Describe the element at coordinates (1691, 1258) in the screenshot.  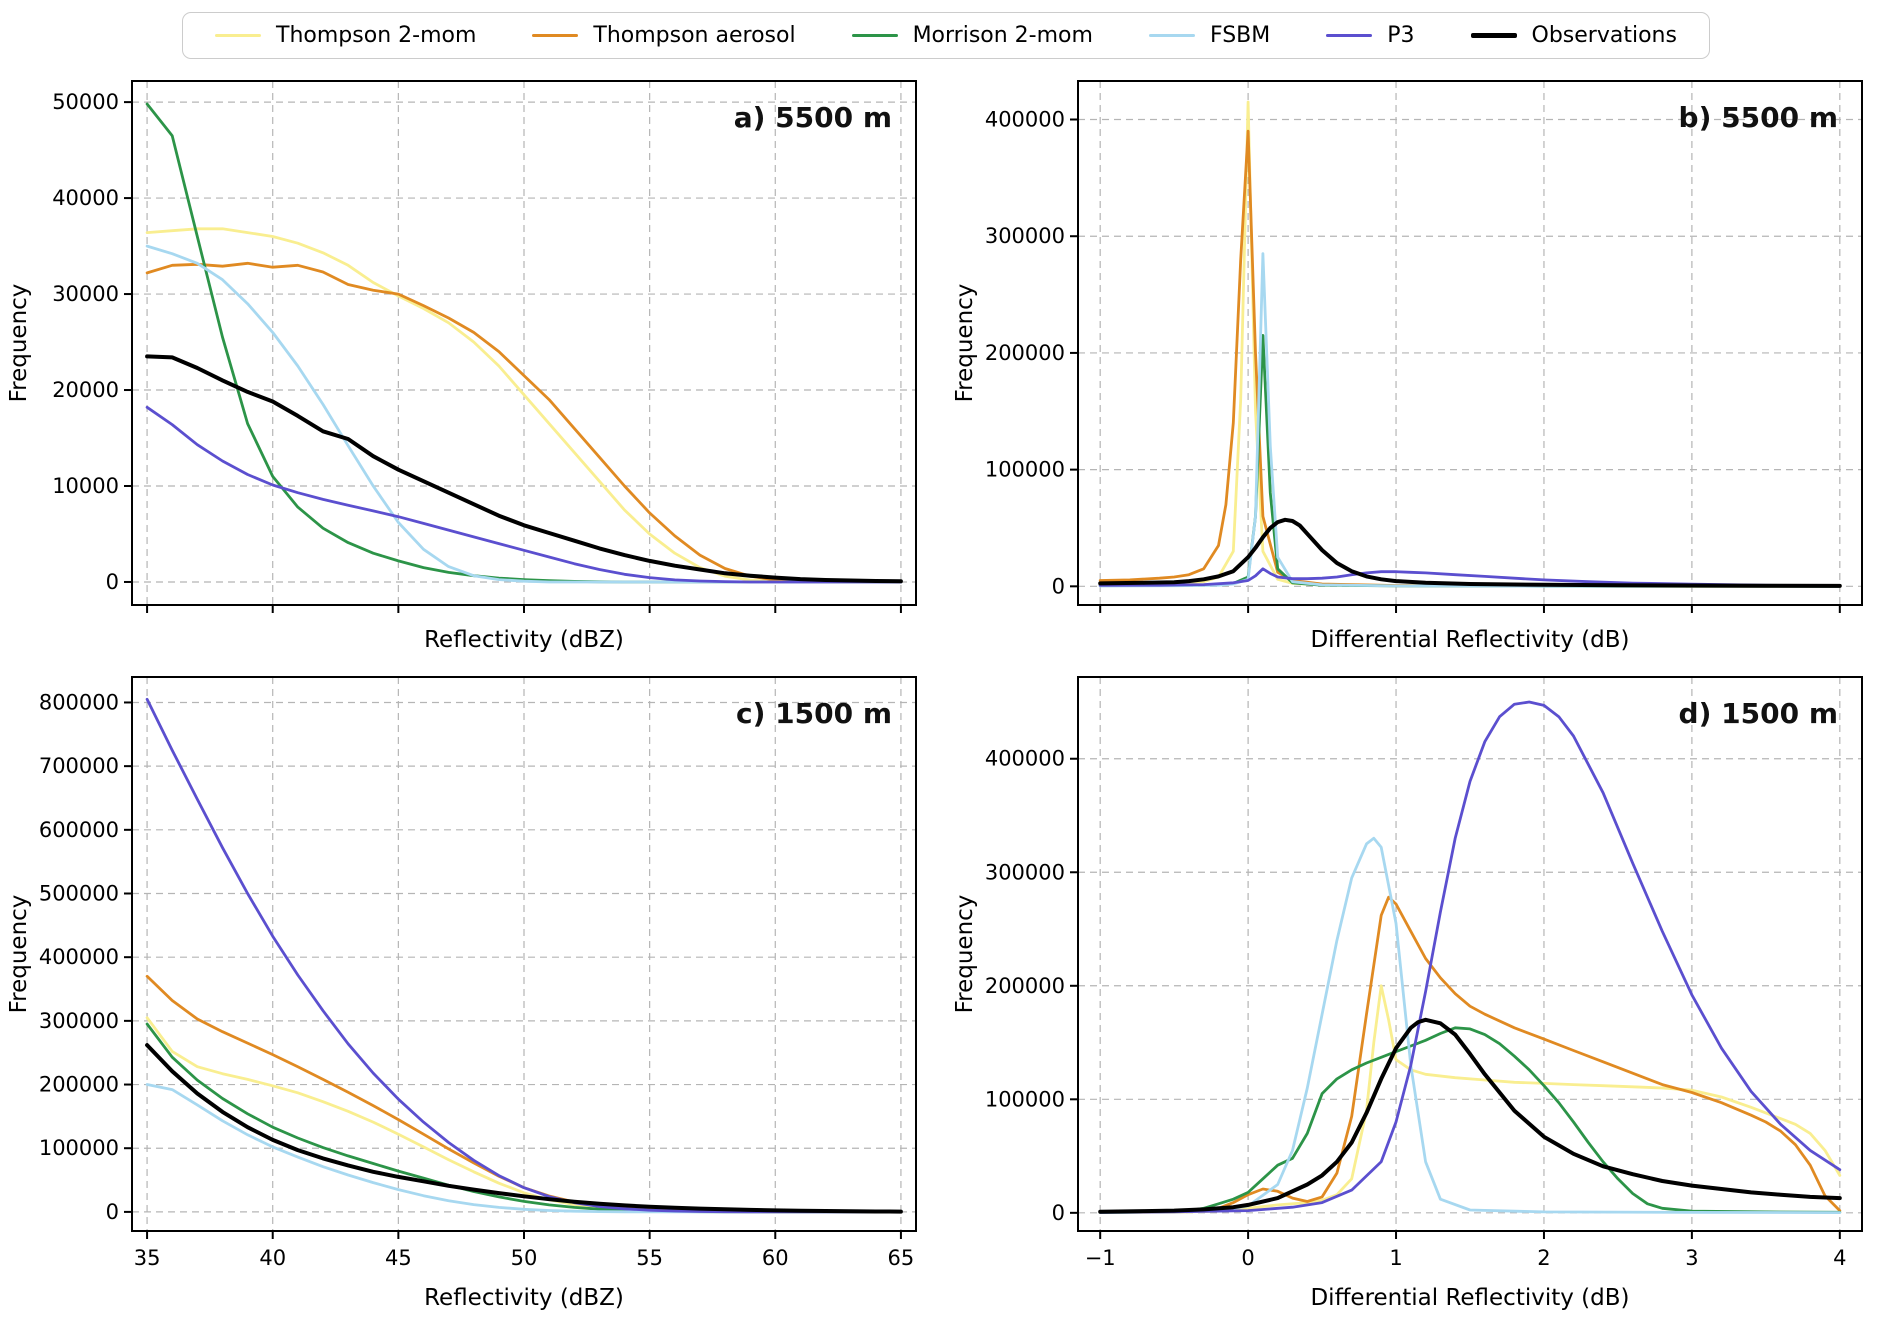
I see `x-tick-label: 3` at that location.